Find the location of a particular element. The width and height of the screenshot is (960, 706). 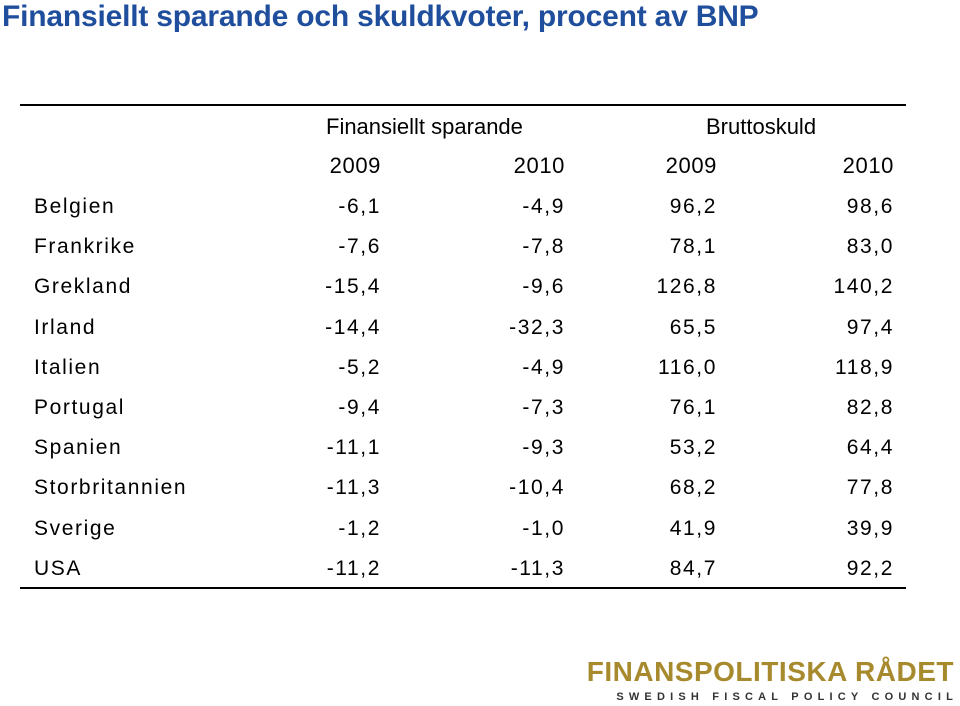

row-label-country: Storbritannien is located at coordinates (111, 487).